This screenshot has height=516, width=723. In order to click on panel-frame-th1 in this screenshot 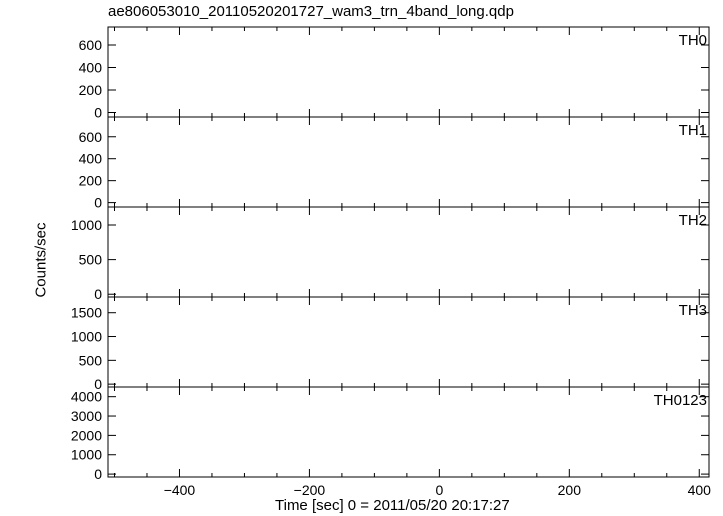, I will do `click(408, 162)`.